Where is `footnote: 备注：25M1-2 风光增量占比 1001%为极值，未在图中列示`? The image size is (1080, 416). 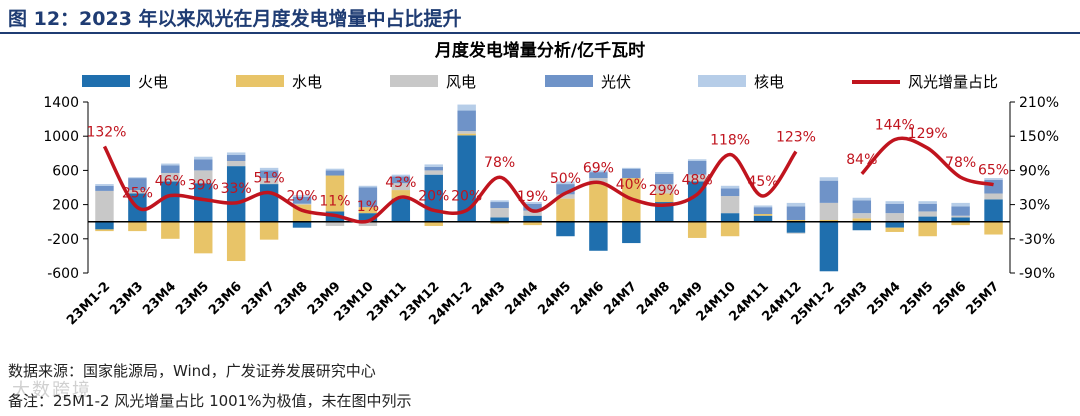
footnote: 备注：25M1-2 风光增量占比 1001%为极值，未在图中列示 is located at coordinates (210, 401).